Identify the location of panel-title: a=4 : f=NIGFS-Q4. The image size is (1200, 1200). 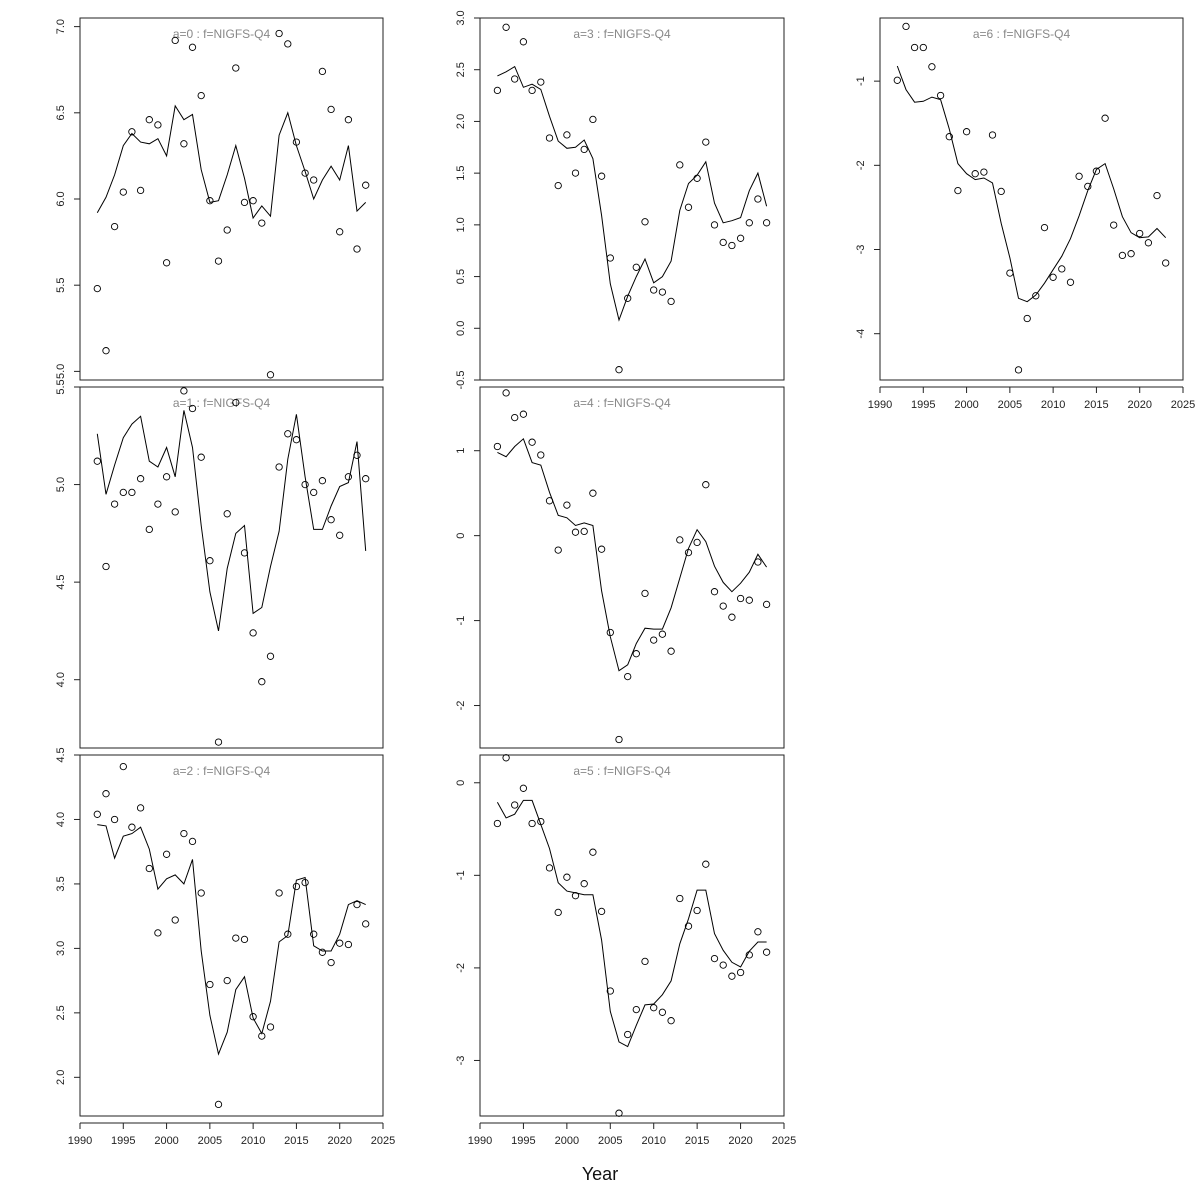
(622, 403).